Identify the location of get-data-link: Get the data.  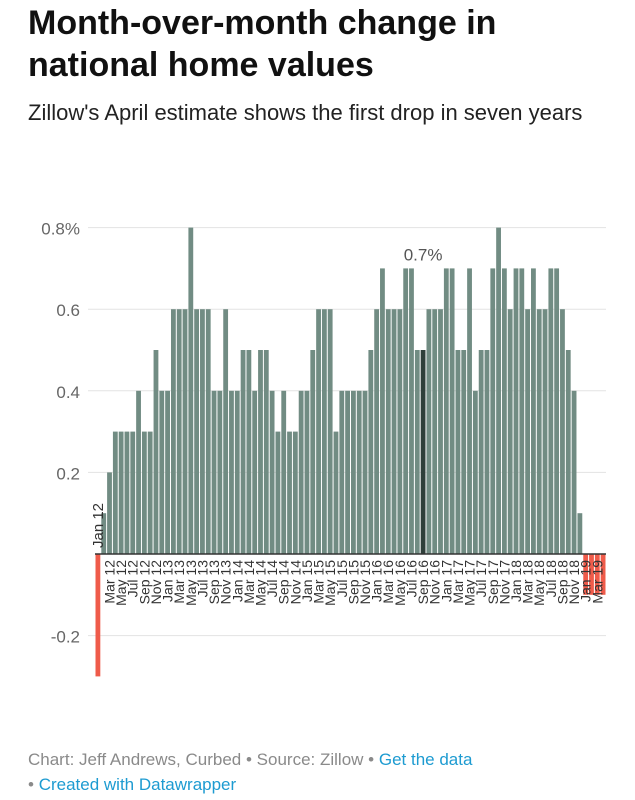
(425, 759).